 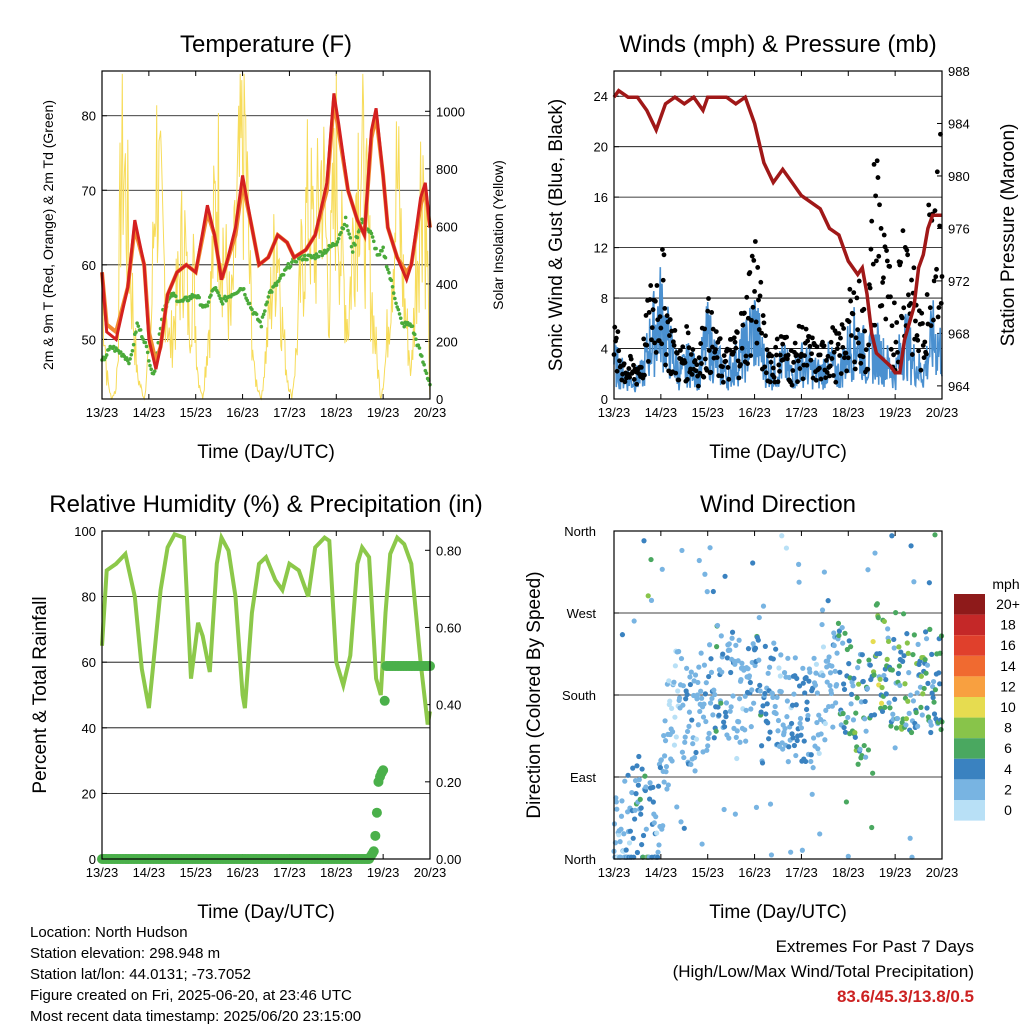 I want to click on y-axis-label: Percent & Total Rainfall, so click(x=40, y=694).